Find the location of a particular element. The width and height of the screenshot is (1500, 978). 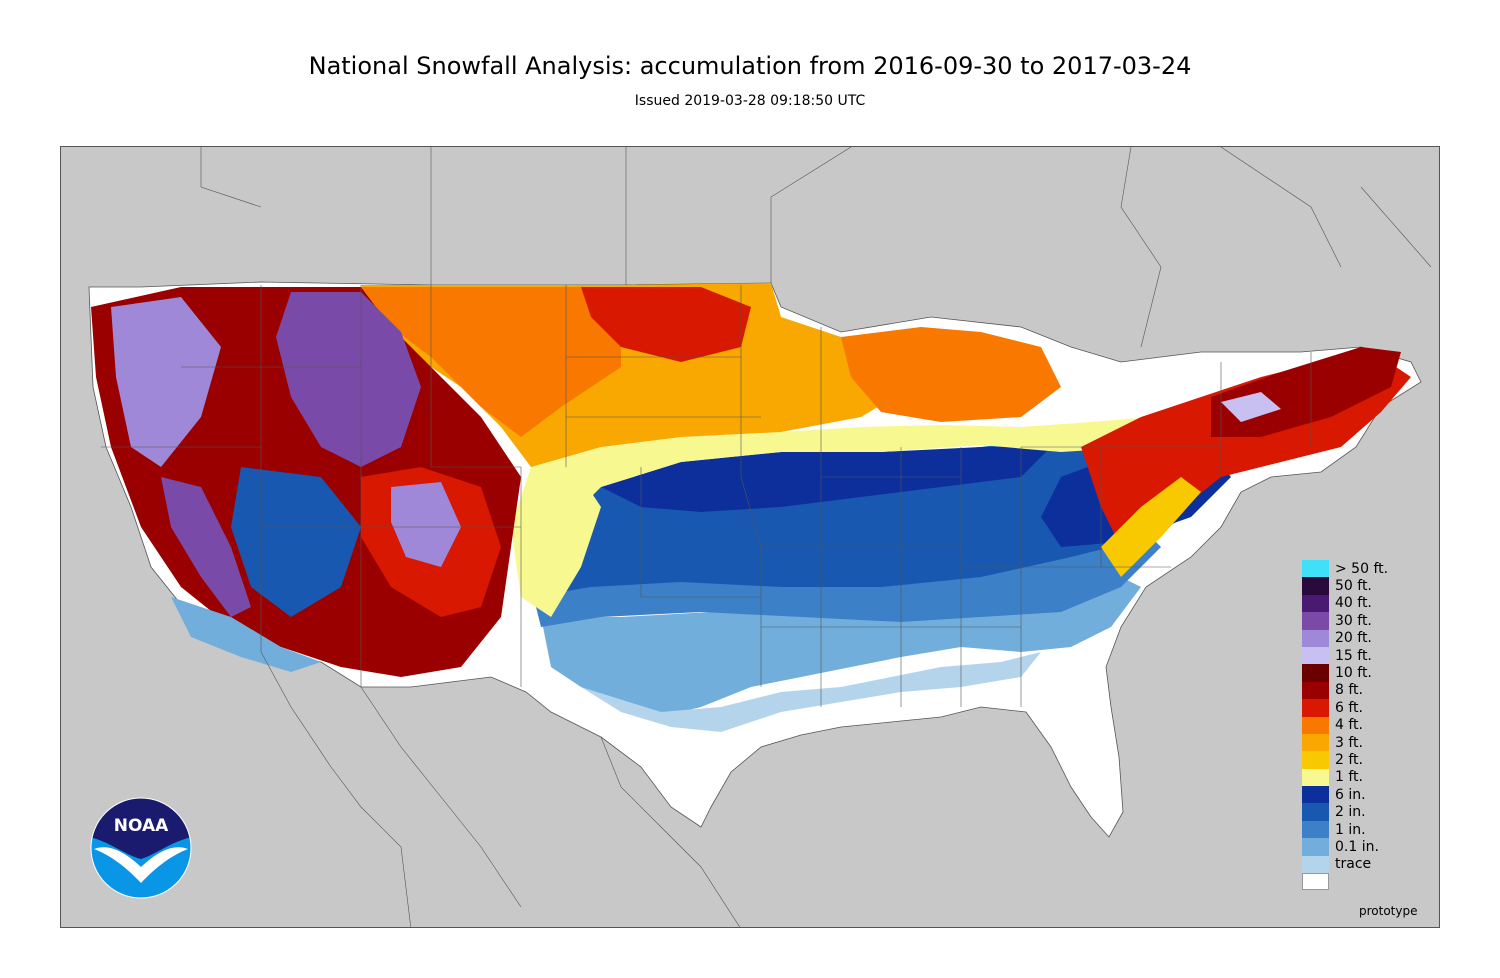

band-1ft is located at coordinates (876, 482).